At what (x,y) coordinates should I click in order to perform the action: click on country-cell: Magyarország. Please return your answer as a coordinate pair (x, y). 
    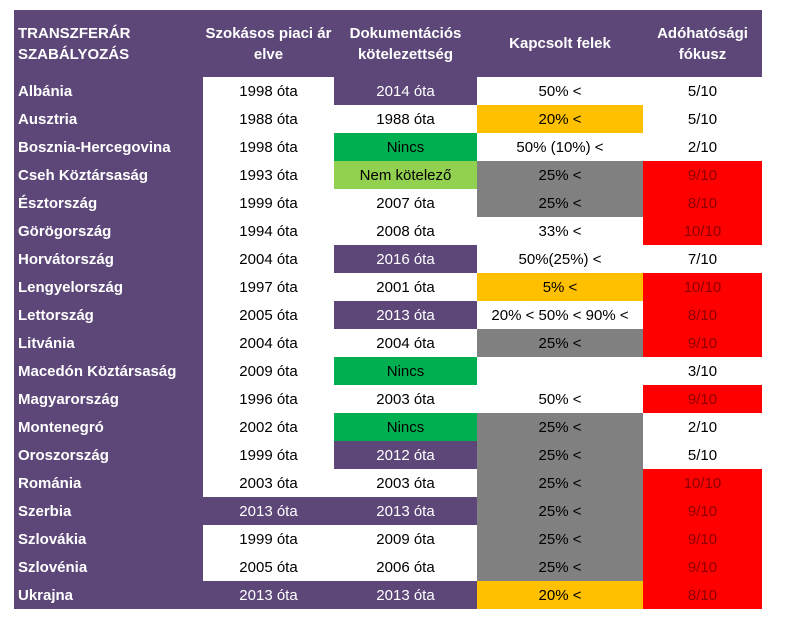
    Looking at the image, I should click on (108, 399).